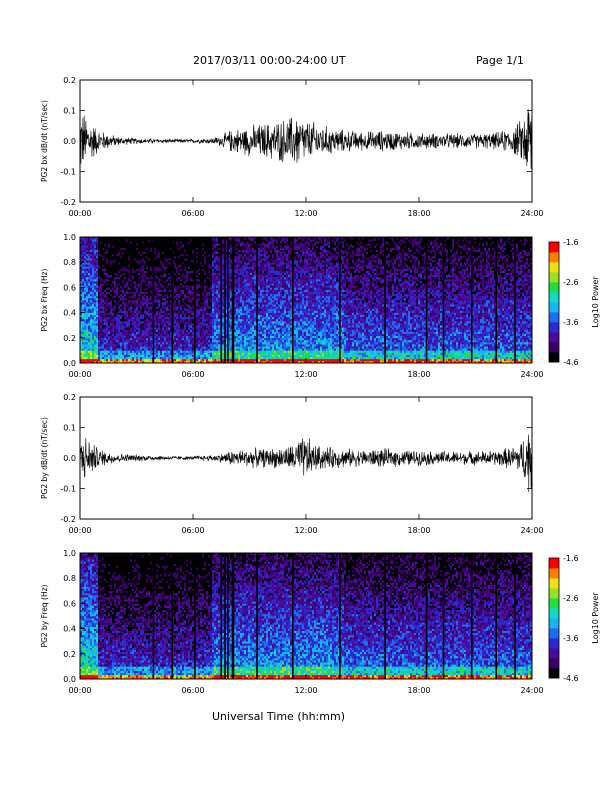  Describe the element at coordinates (531, 213) in the screenshot. I see `x-tick-label: 24:00` at that location.